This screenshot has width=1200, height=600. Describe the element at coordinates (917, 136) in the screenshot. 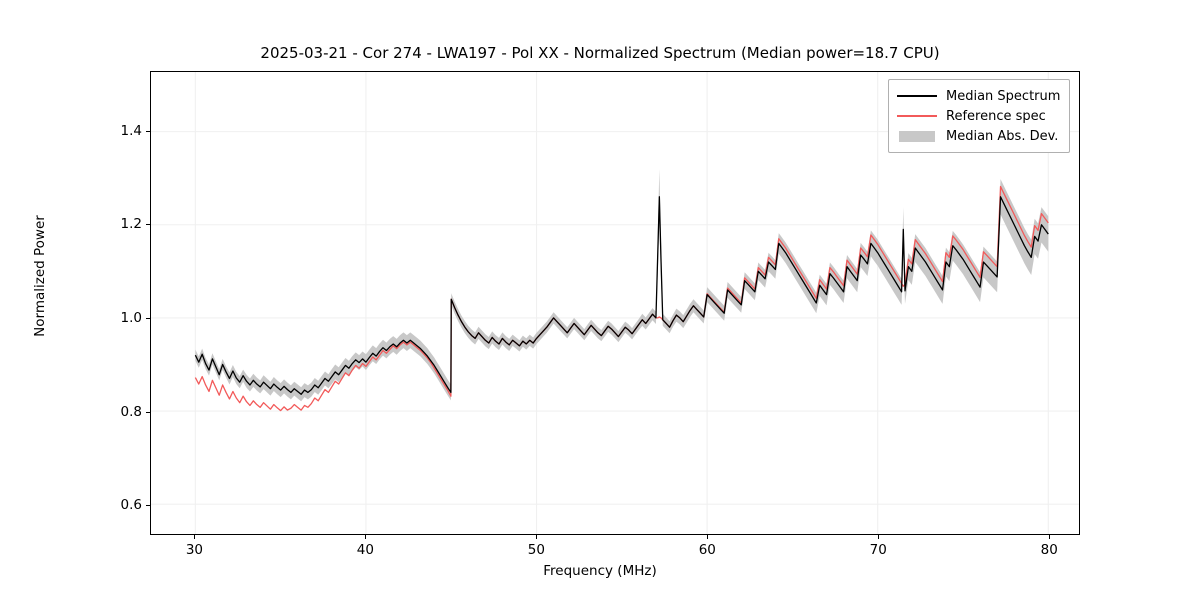

I see `legend-patch-swatch-mad` at that location.